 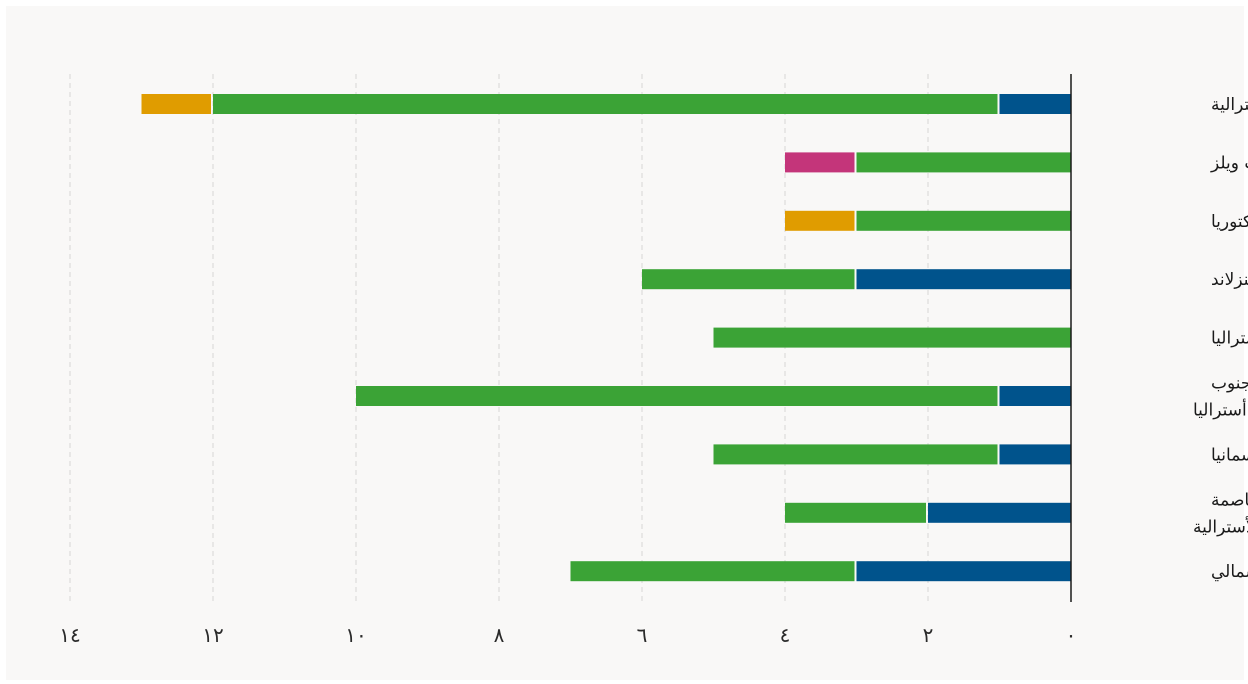 What do you see at coordinates (212, 635) in the screenshot?
I see `x-tick-label-12: ١٢` at bounding box center [212, 635].